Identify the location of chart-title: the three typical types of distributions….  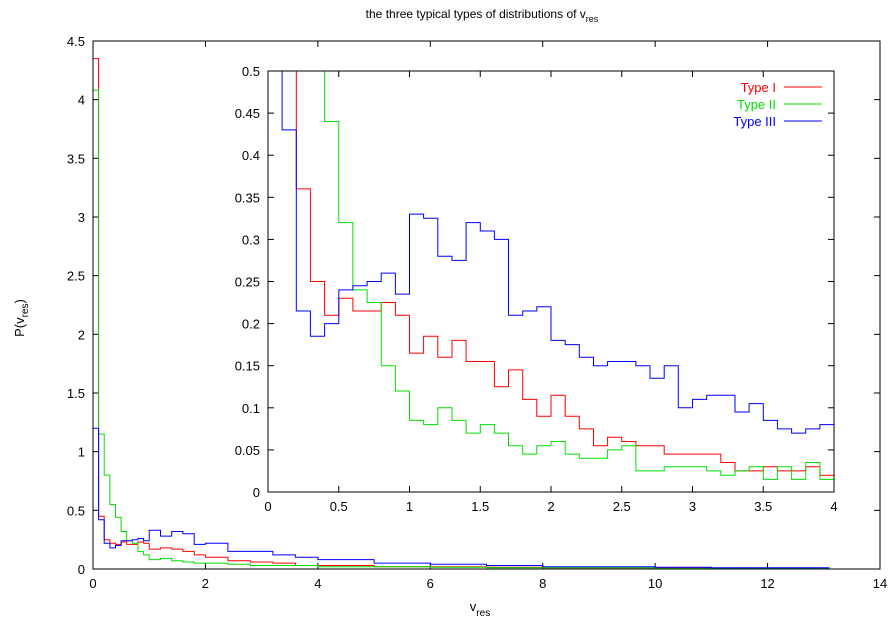
(482, 15).